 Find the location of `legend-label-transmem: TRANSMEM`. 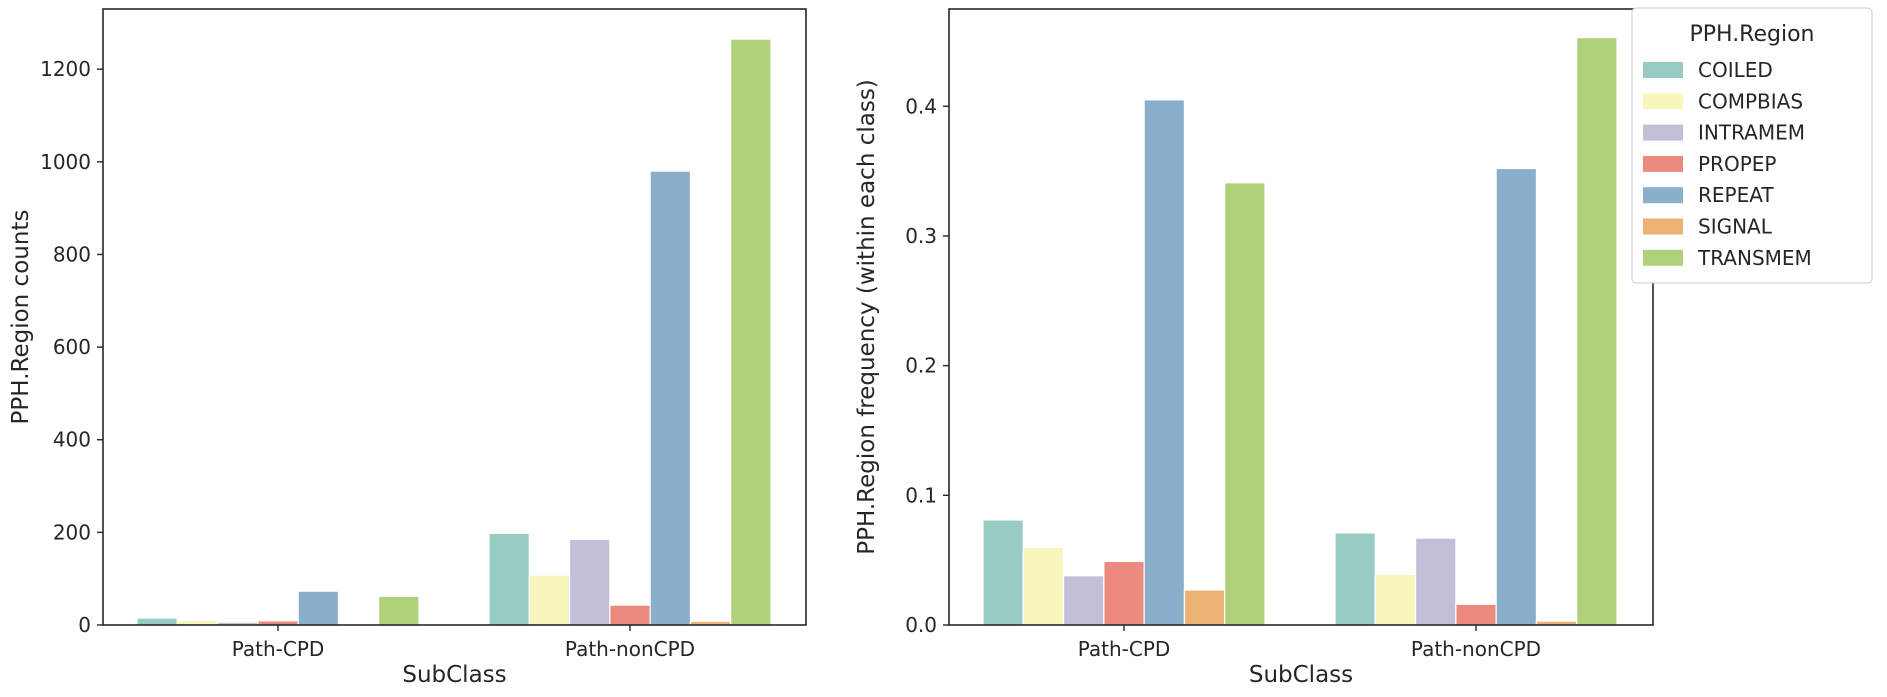

legend-label-transmem: TRANSMEM is located at coordinates (1754, 258).